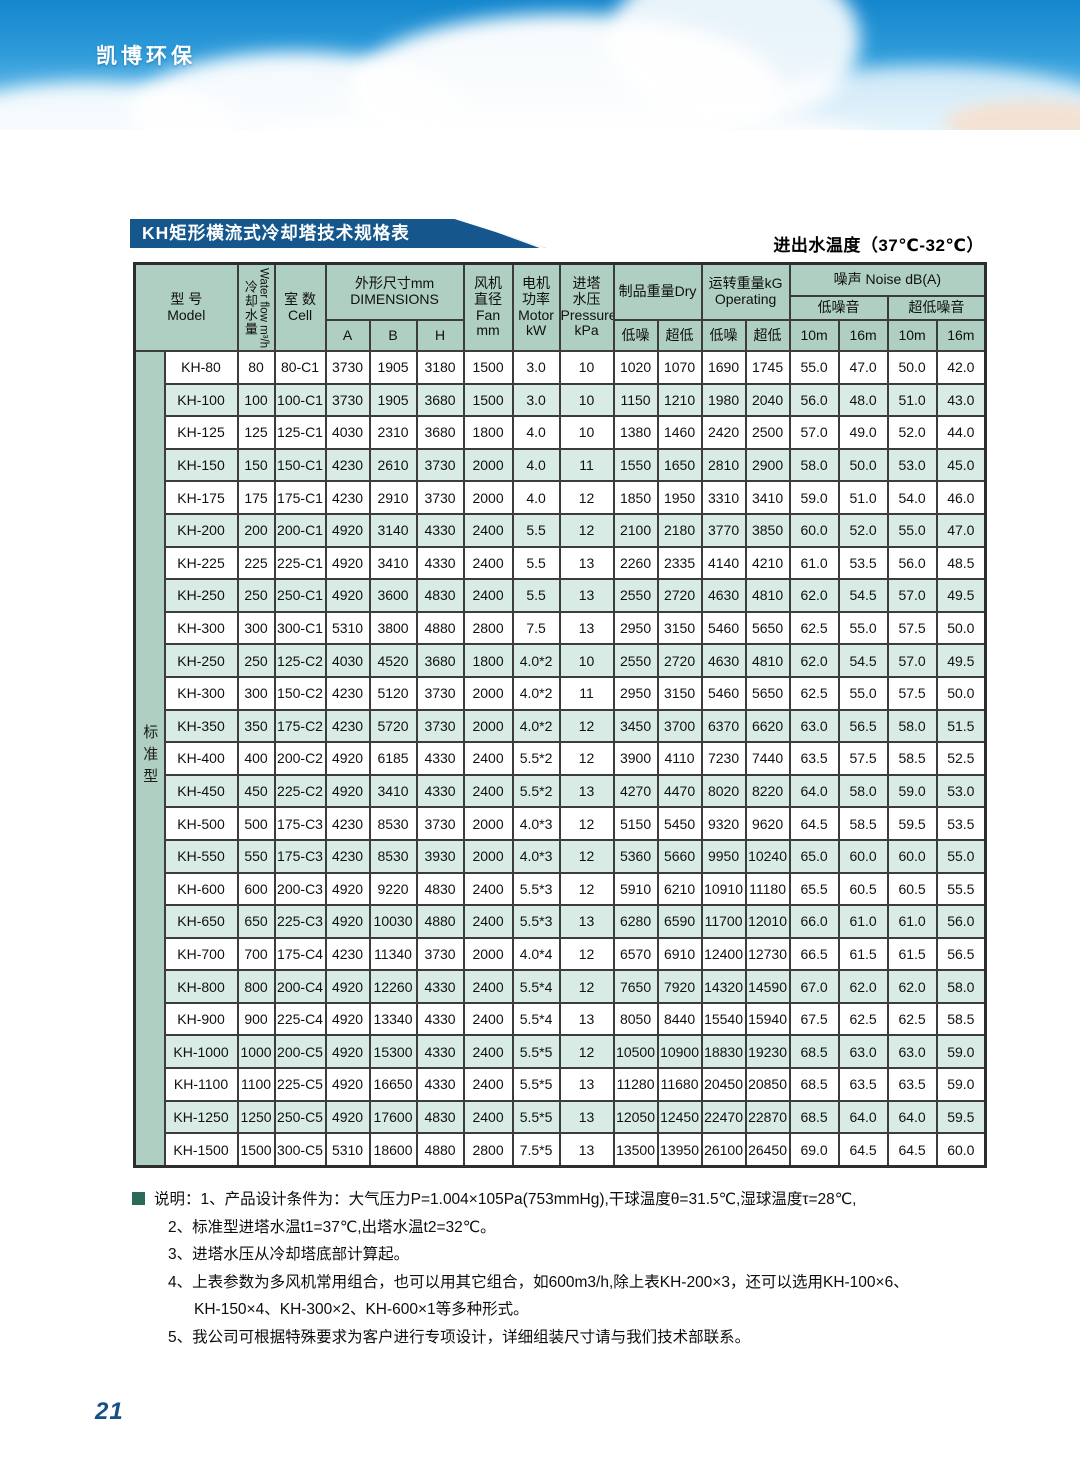 Image resolution: width=1080 pixels, height=1475 pixels. Describe the element at coordinates (256, 1052) in the screenshot. I see `value-cell: 1000` at that location.